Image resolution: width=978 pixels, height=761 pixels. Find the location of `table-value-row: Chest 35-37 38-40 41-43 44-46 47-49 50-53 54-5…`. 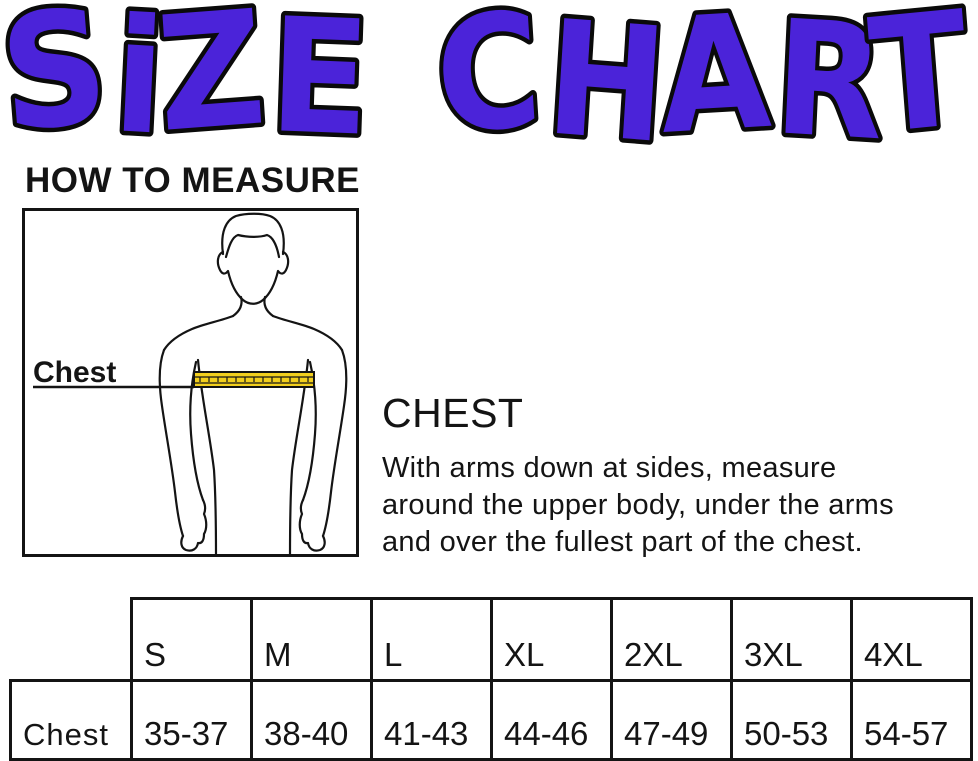

table-value-row: Chest 35-37 38-40 41-43 44-46 47-49 50-53 54-5… is located at coordinates (491, 720).